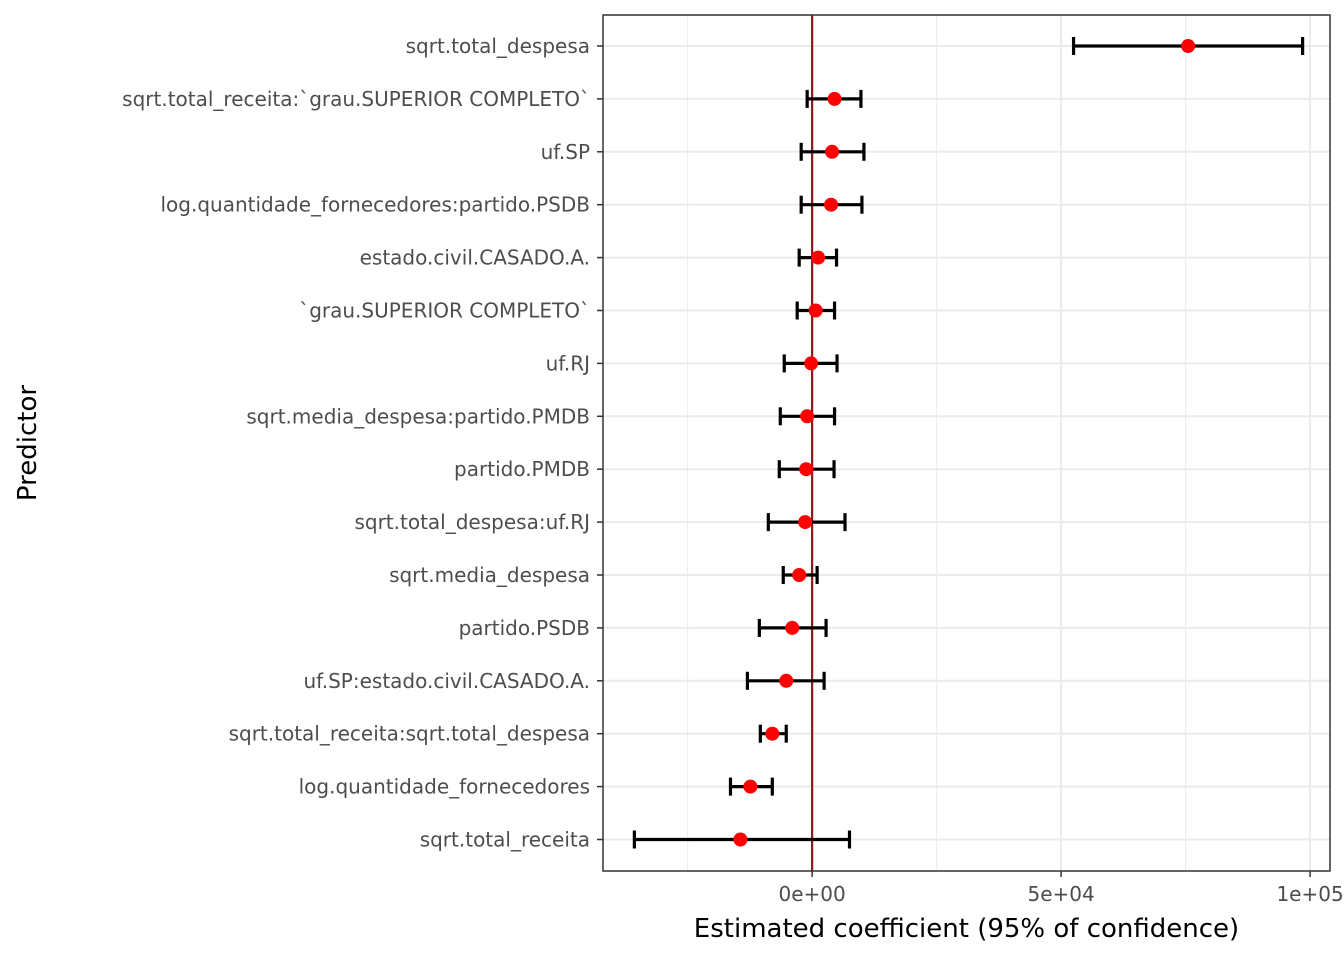  What do you see at coordinates (446, 681) in the screenshot?
I see `y-tick-label: uf.SP:estado.civil.CASADO.A.` at bounding box center [446, 681].